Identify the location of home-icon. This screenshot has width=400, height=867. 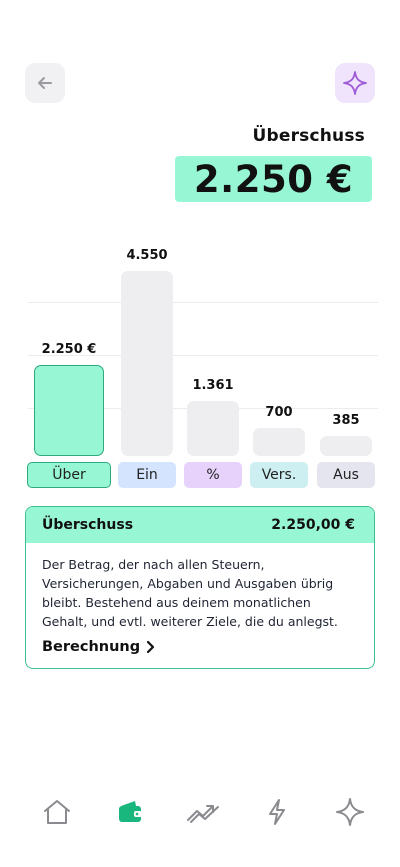
(57, 812).